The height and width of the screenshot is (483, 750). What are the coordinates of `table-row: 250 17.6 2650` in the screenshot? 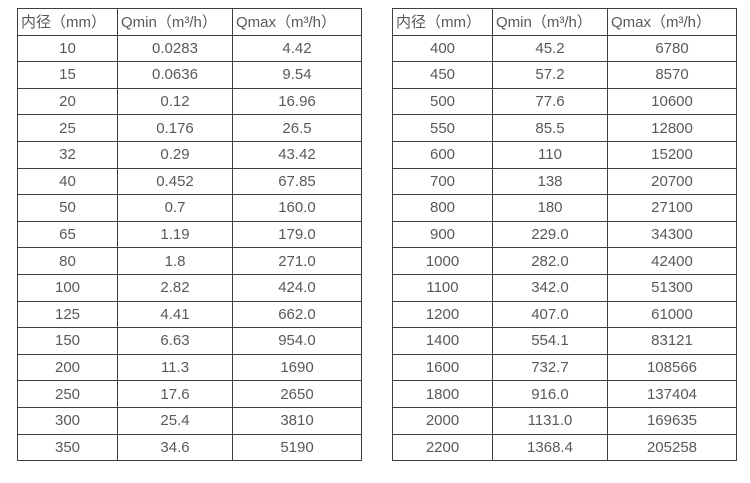 It's located at (189, 394).